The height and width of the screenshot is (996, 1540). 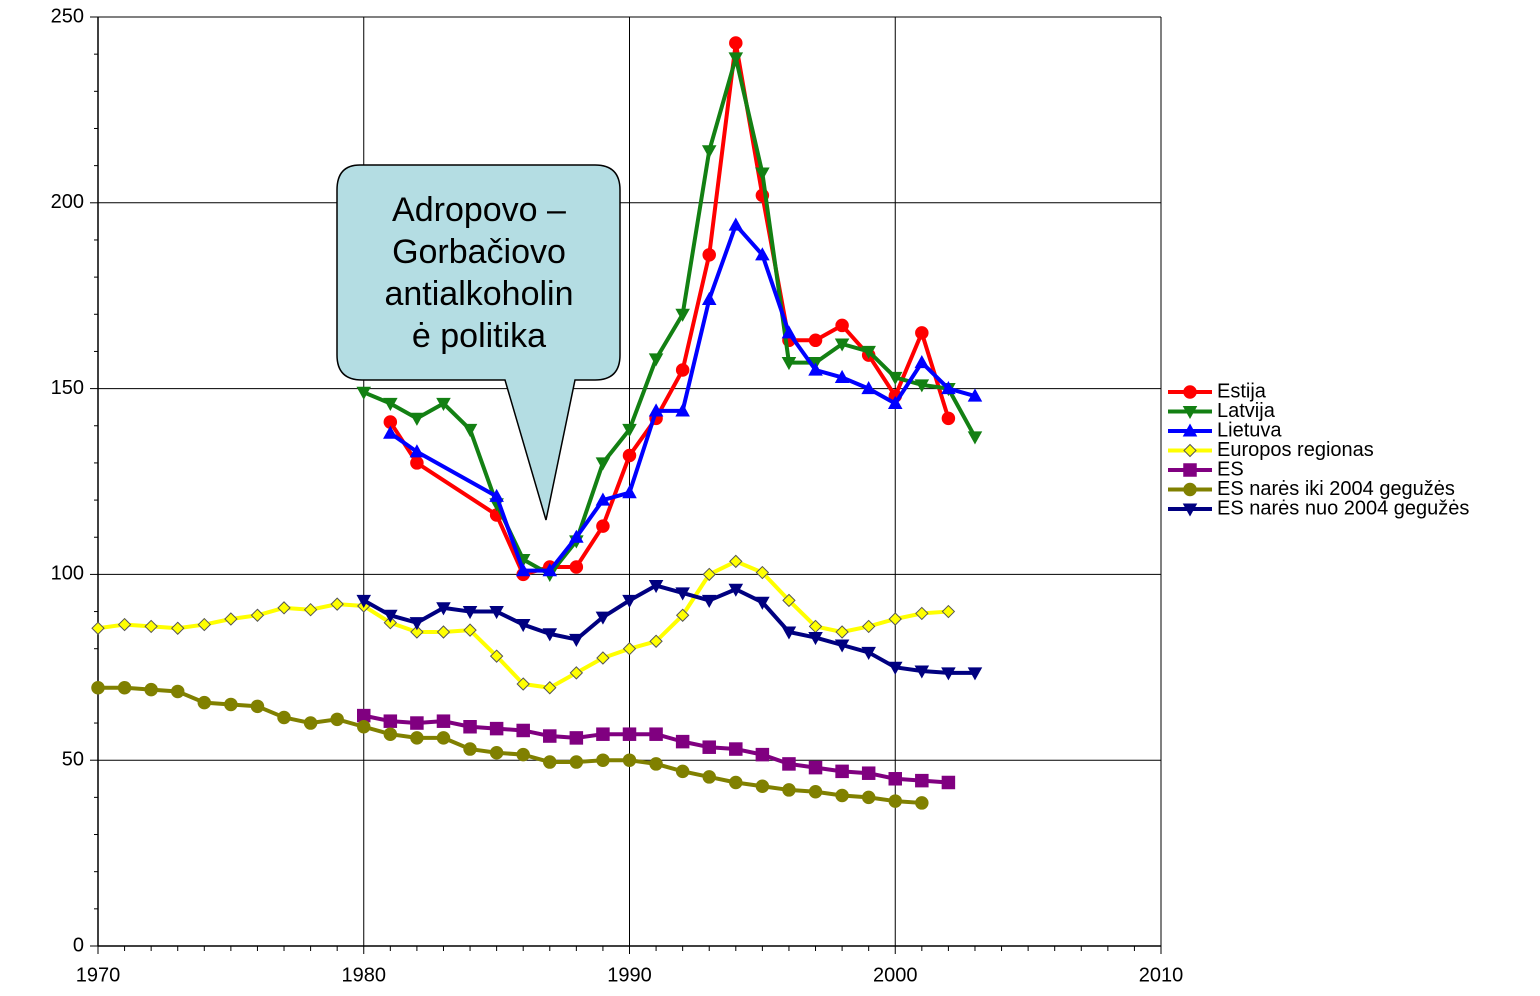 I want to click on x-tick-label: 1990, so click(x=629, y=975).